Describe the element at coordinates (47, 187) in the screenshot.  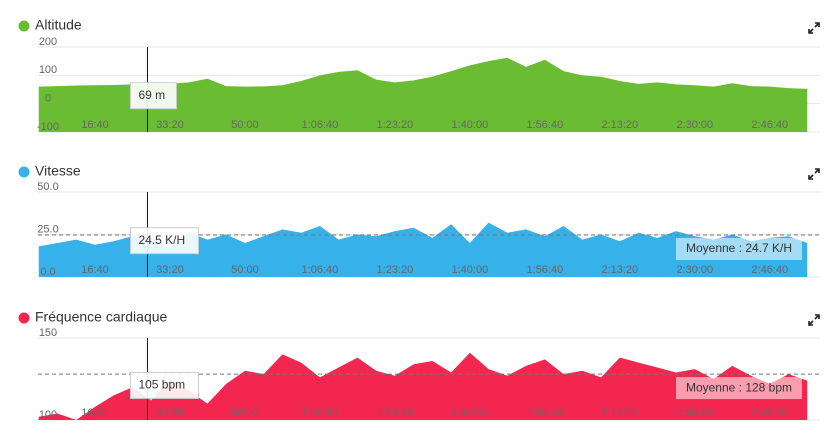
I see `y-tick-label: 50.0` at that location.